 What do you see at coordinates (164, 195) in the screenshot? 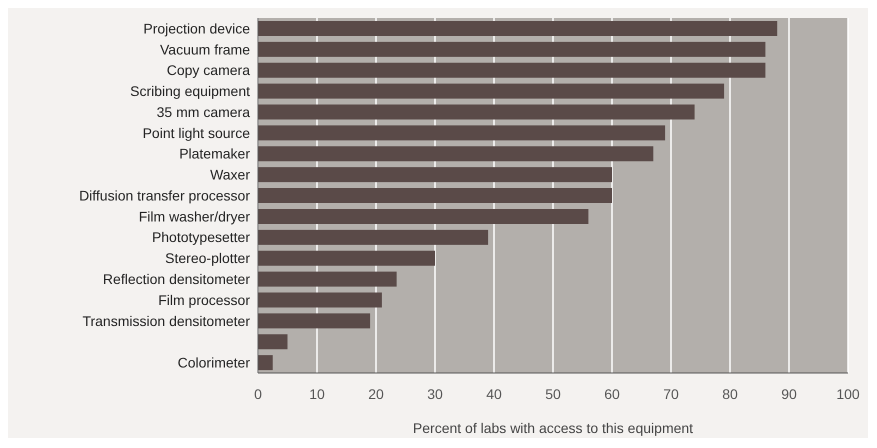
I see `y-tick-label: Diffusion transfer processor` at bounding box center [164, 195].